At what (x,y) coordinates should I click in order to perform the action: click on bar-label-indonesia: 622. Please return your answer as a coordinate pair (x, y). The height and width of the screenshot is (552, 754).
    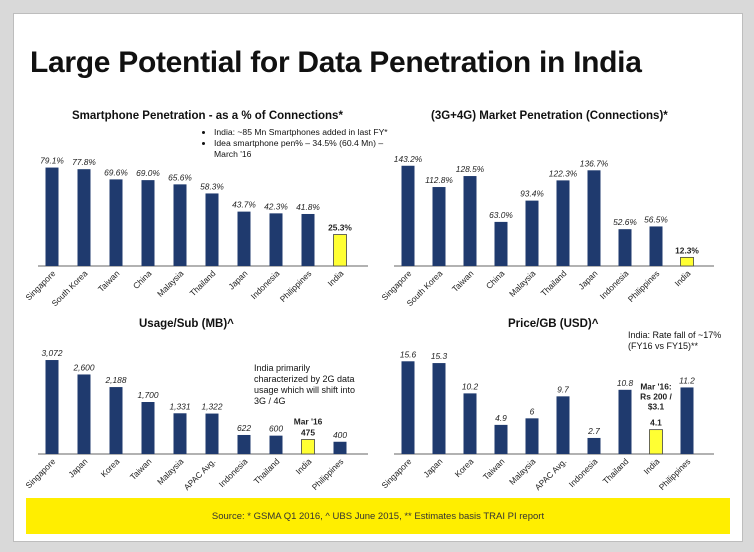
    Looking at the image, I should click on (244, 428).